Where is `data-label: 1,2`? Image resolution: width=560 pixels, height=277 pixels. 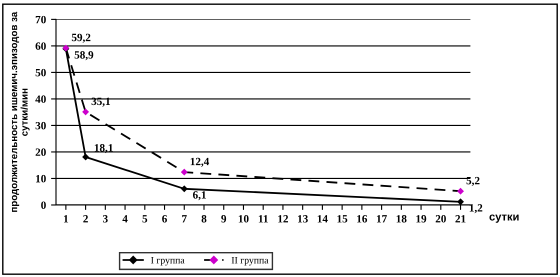 data-label: 1,2 is located at coordinates (476, 209).